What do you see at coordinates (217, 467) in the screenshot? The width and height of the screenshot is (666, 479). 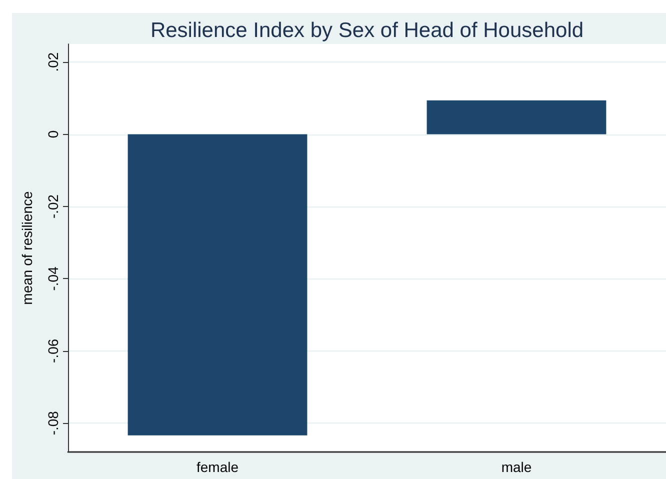 I see `x-tick-label: female` at bounding box center [217, 467].